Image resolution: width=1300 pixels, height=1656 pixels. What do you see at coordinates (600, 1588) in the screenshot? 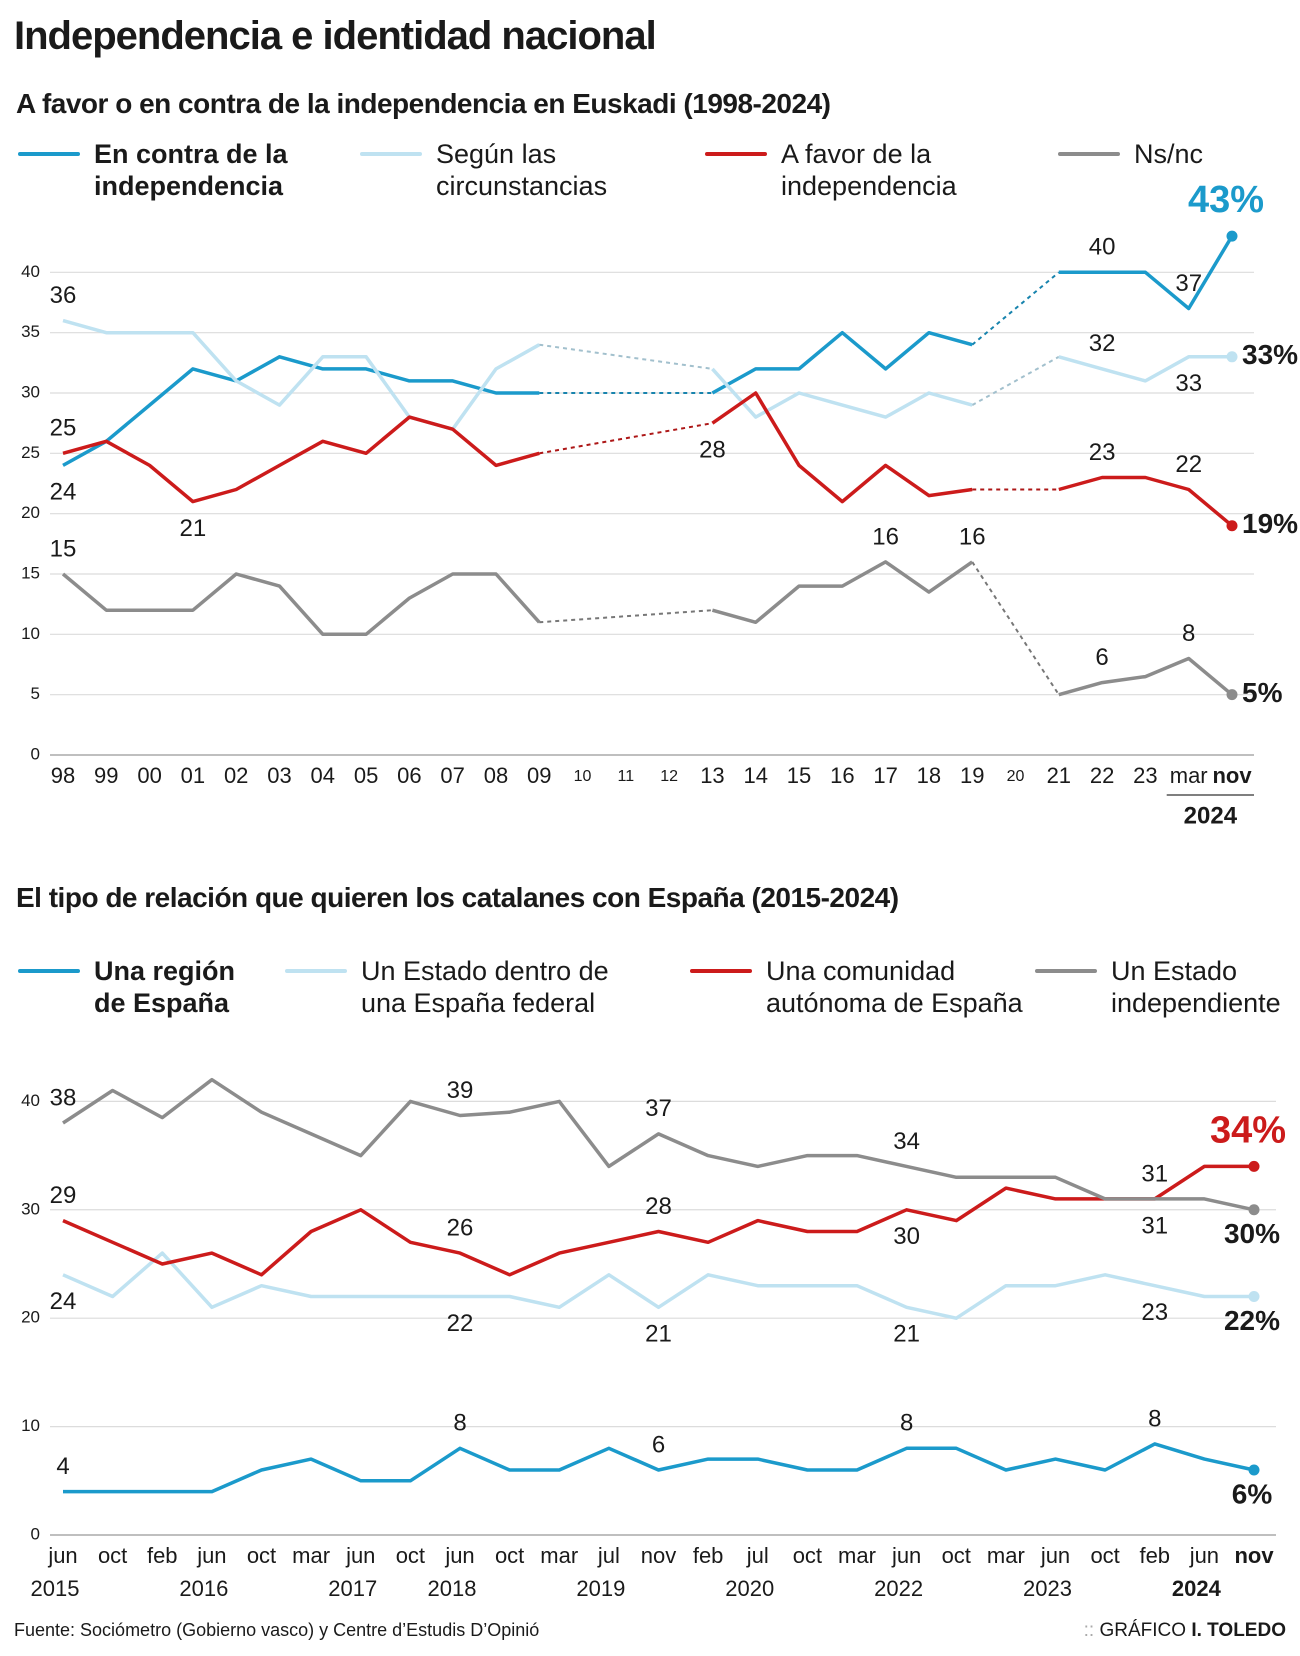
I see `year-label: 2019` at bounding box center [600, 1588].